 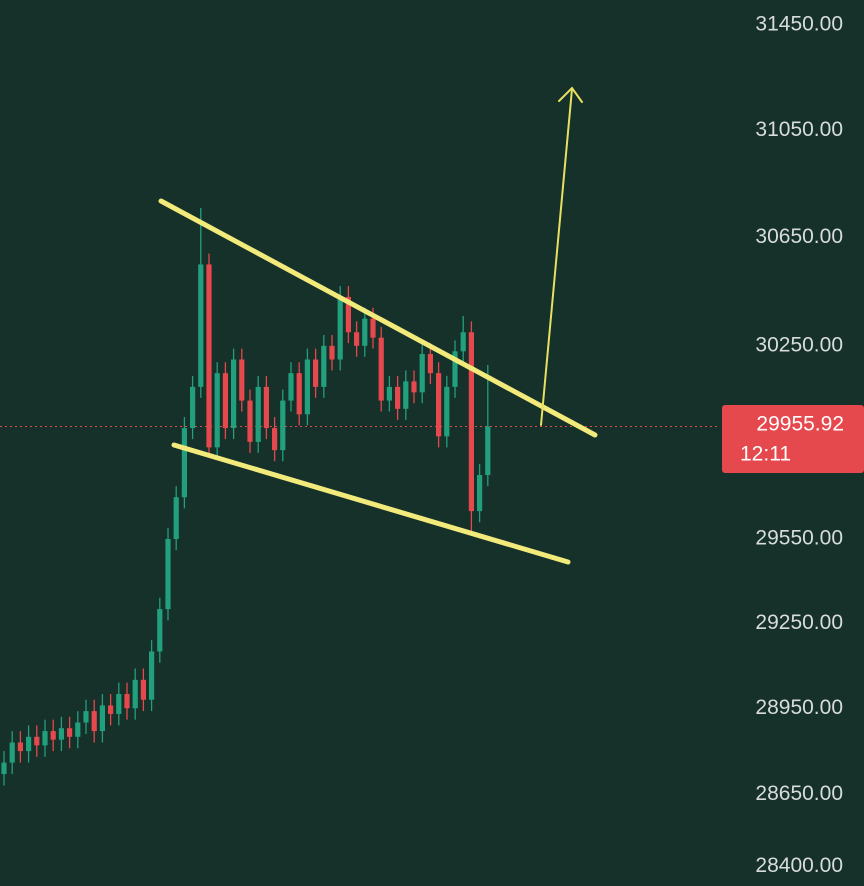 What do you see at coordinates (793, 439) in the screenshot?
I see `price-box` at bounding box center [793, 439].